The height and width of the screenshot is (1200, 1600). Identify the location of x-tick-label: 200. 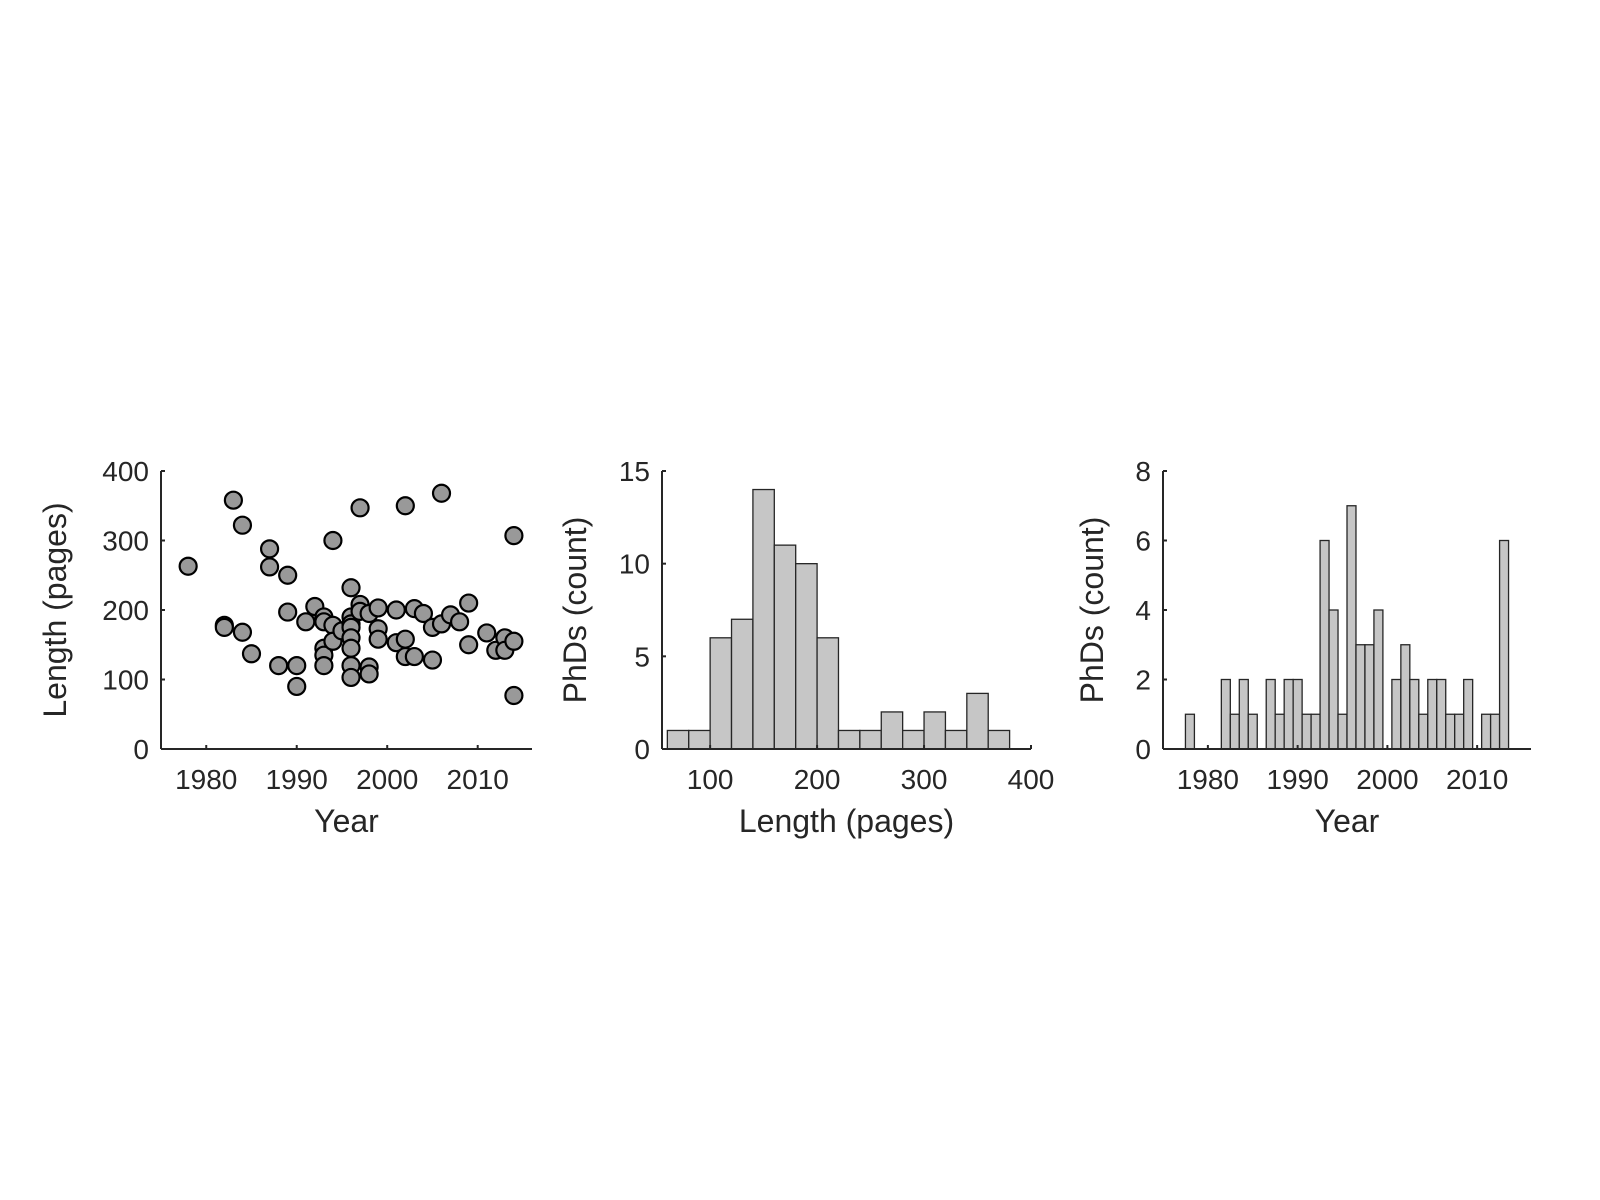
(817, 779).